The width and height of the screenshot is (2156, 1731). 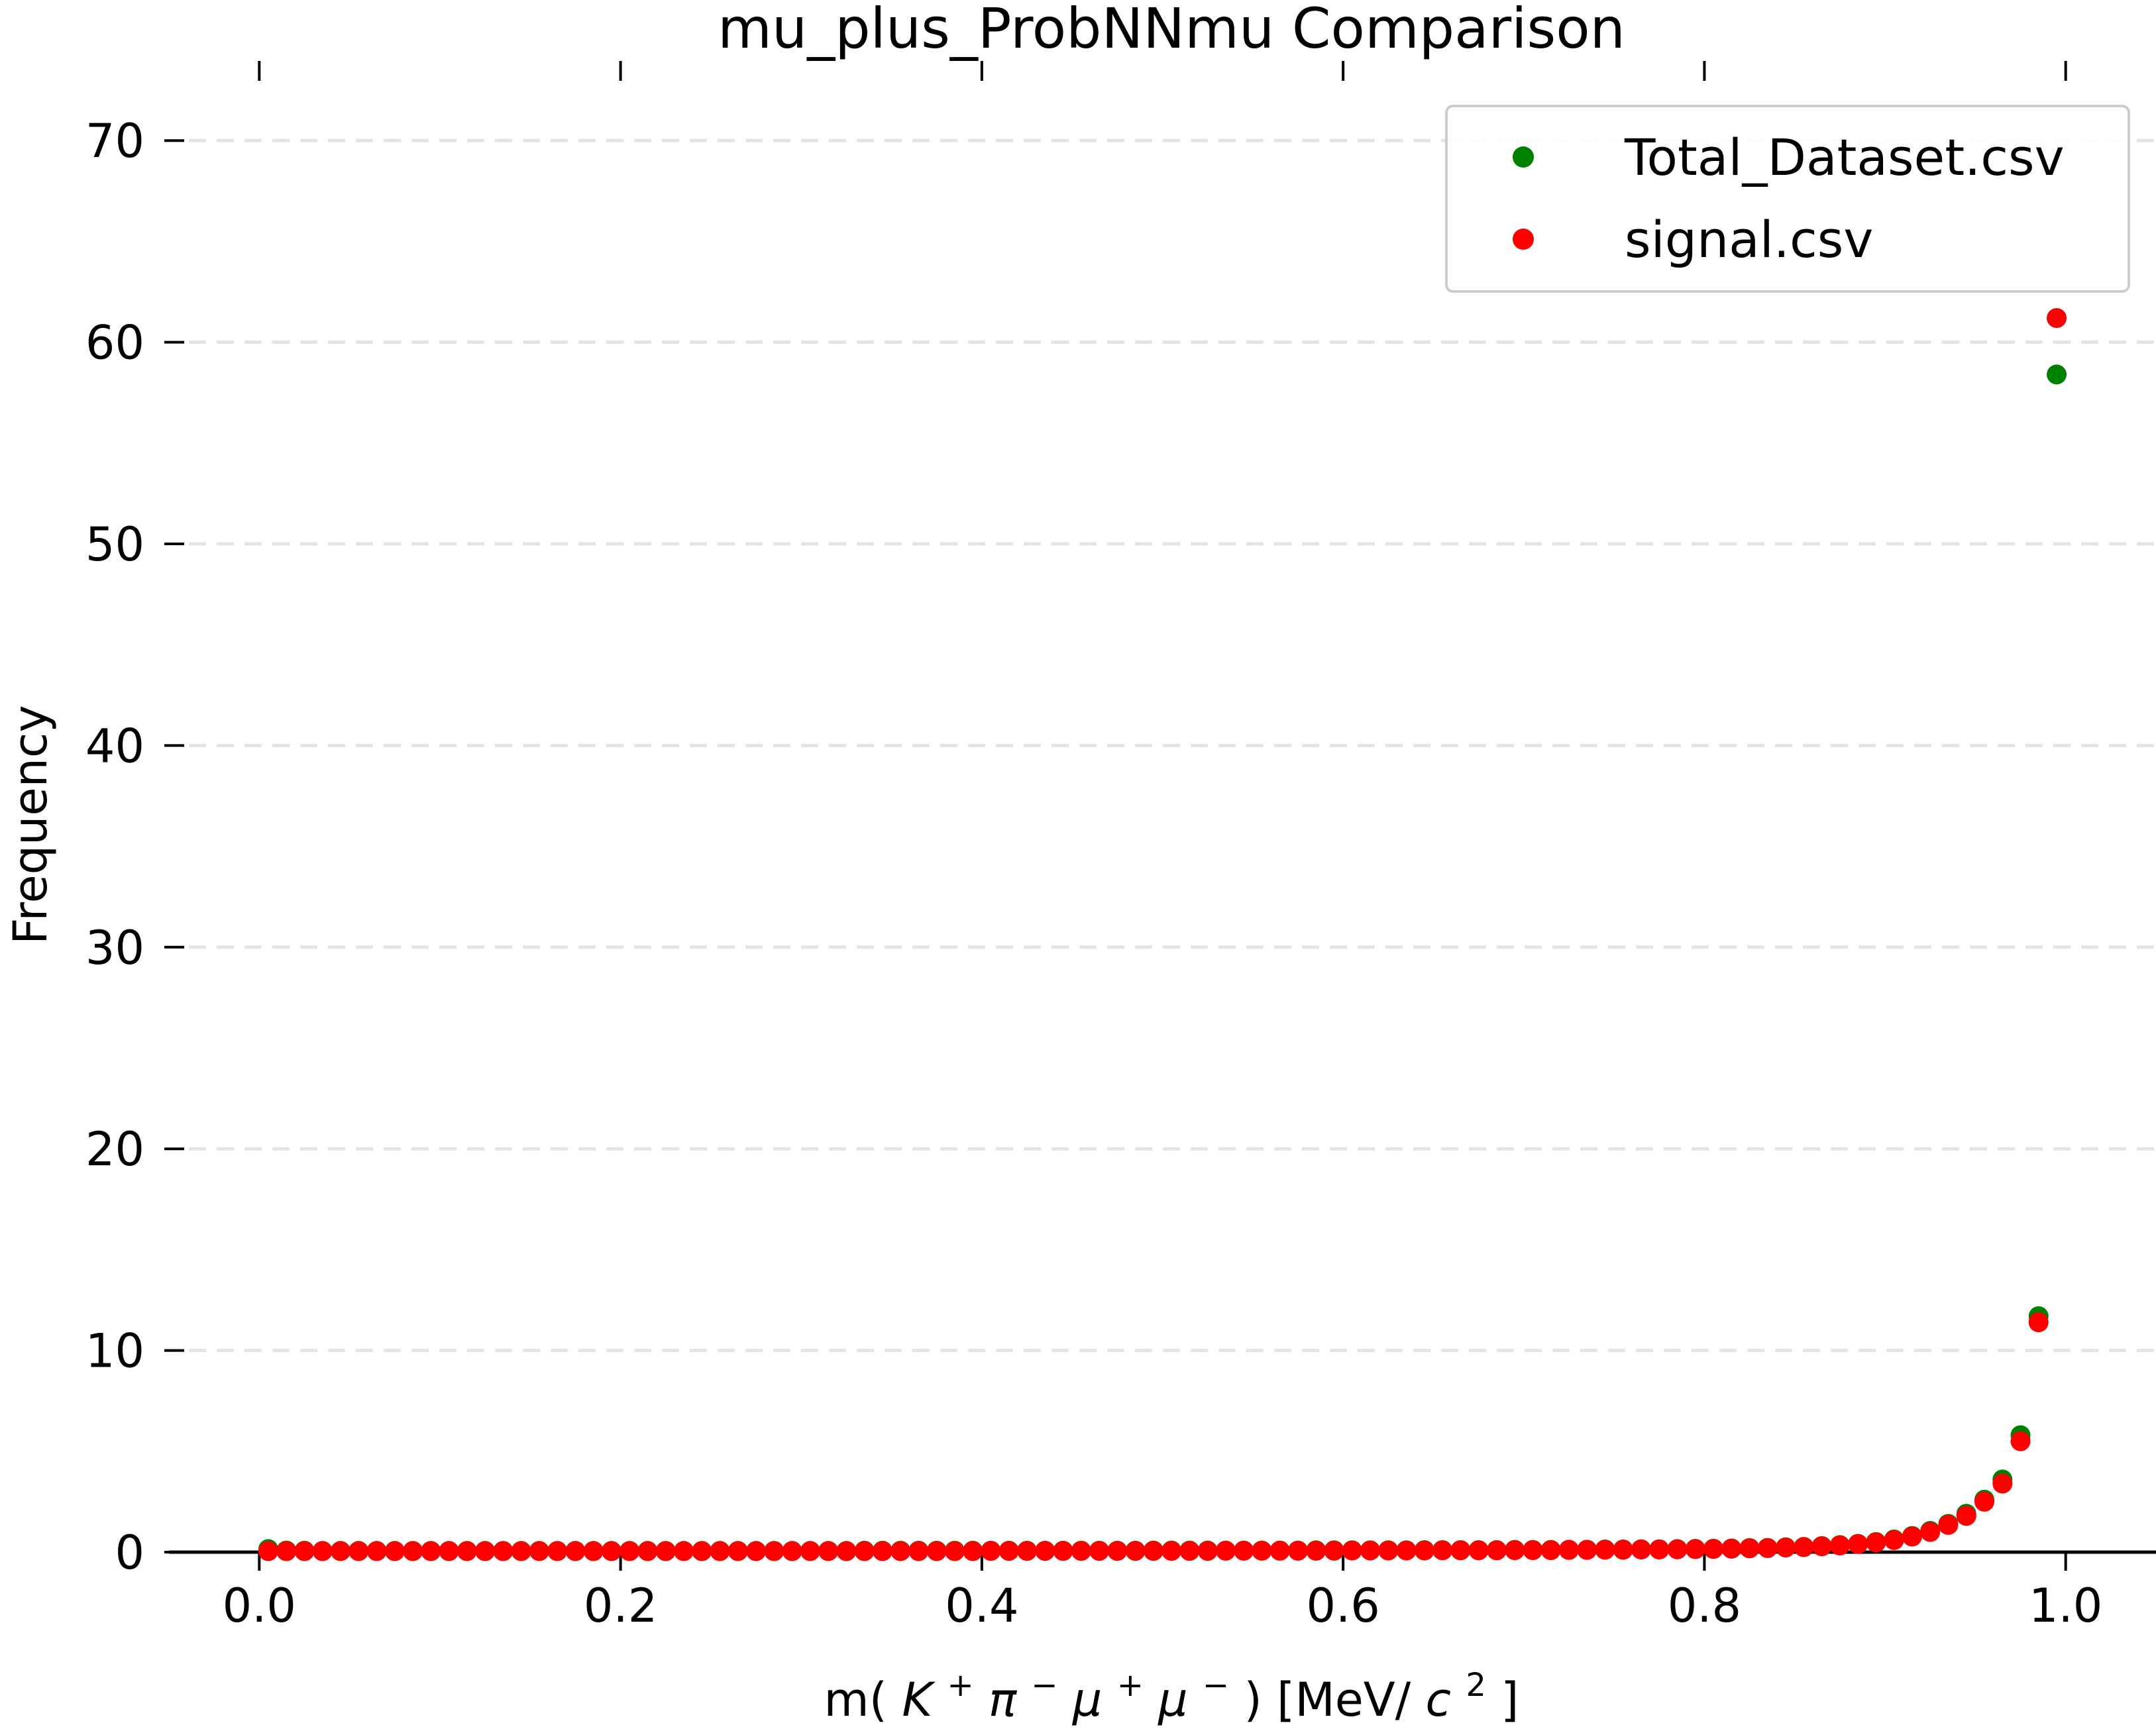 What do you see at coordinates (1476, 1685) in the screenshot?
I see `x-axis-label-unit-power: 2` at bounding box center [1476, 1685].